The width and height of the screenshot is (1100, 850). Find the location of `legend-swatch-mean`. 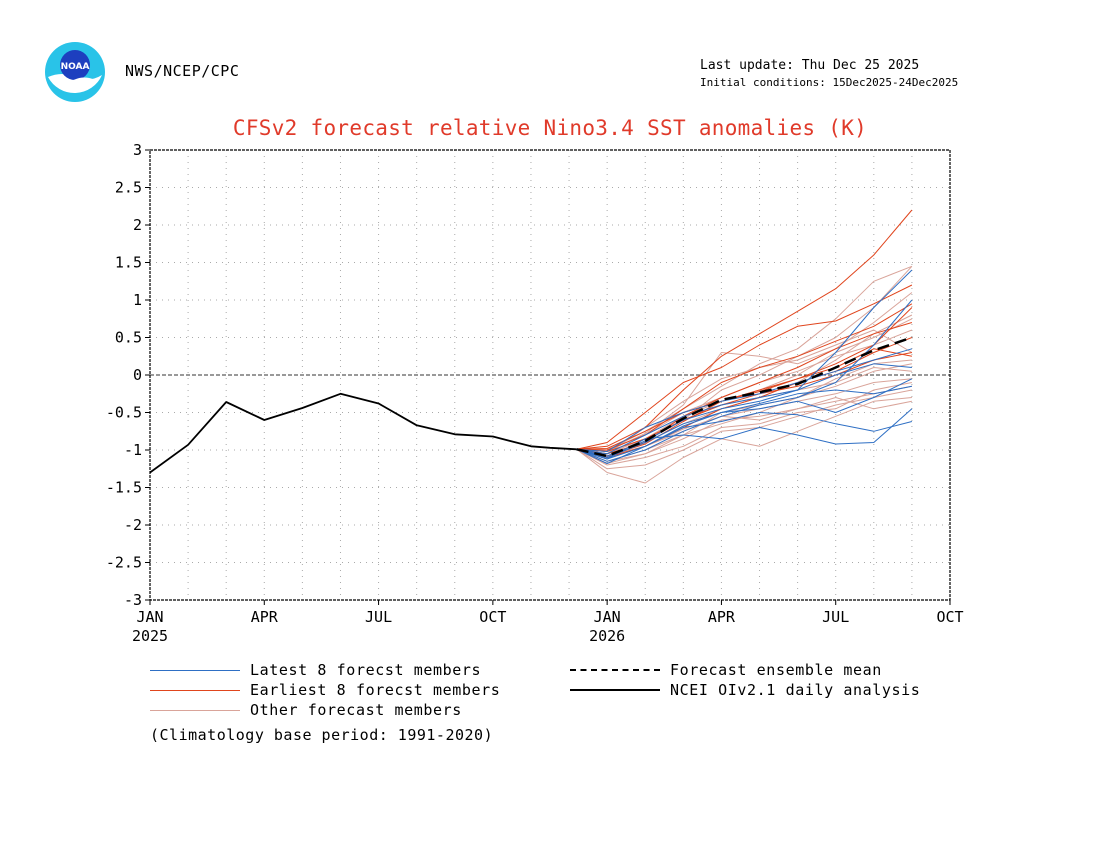

legend-swatch-mean is located at coordinates (615, 670).